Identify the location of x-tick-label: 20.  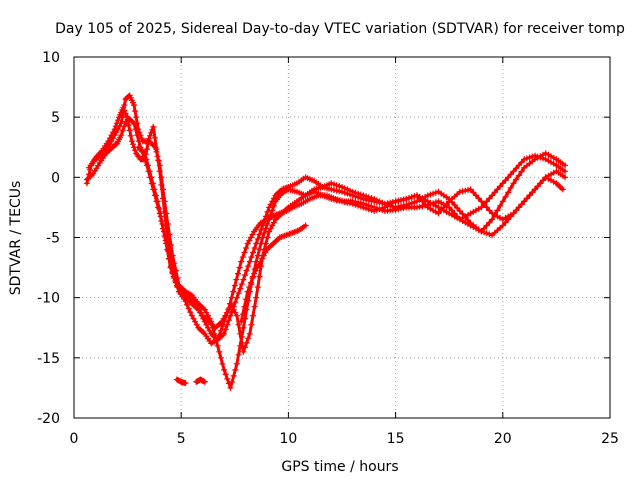
(503, 439).